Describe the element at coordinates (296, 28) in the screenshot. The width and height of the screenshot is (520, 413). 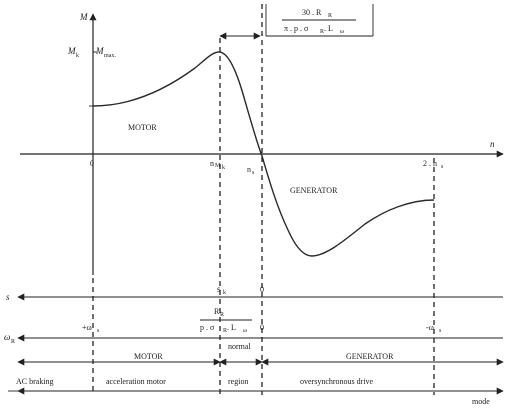
I see `svg-text: π . p . σ` at that location.